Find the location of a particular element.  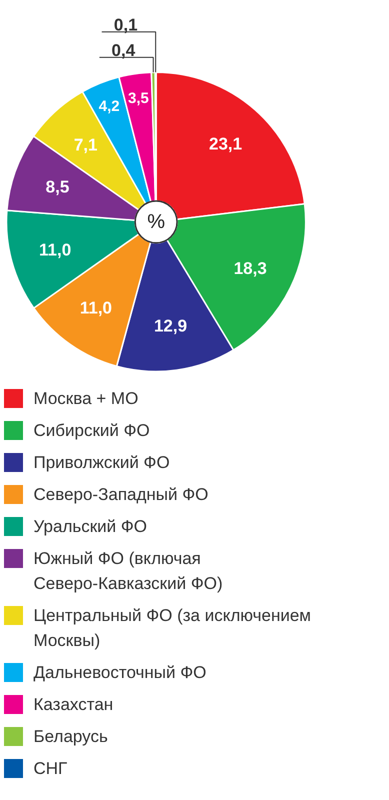

legend-label: Уральский ФО is located at coordinates (91, 526).